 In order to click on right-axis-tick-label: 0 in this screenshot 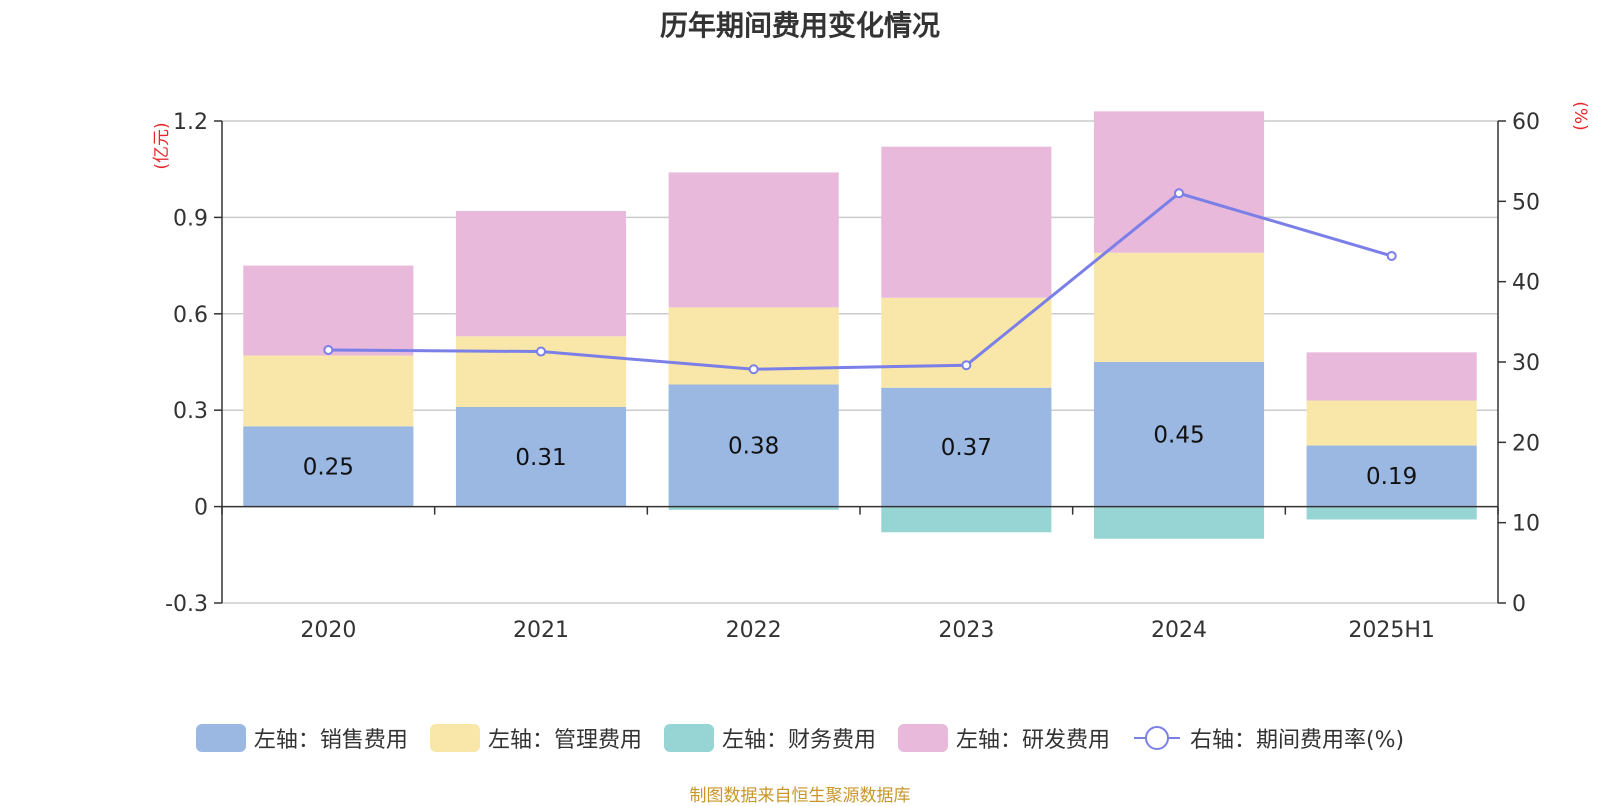, I will do `click(1519, 604)`.